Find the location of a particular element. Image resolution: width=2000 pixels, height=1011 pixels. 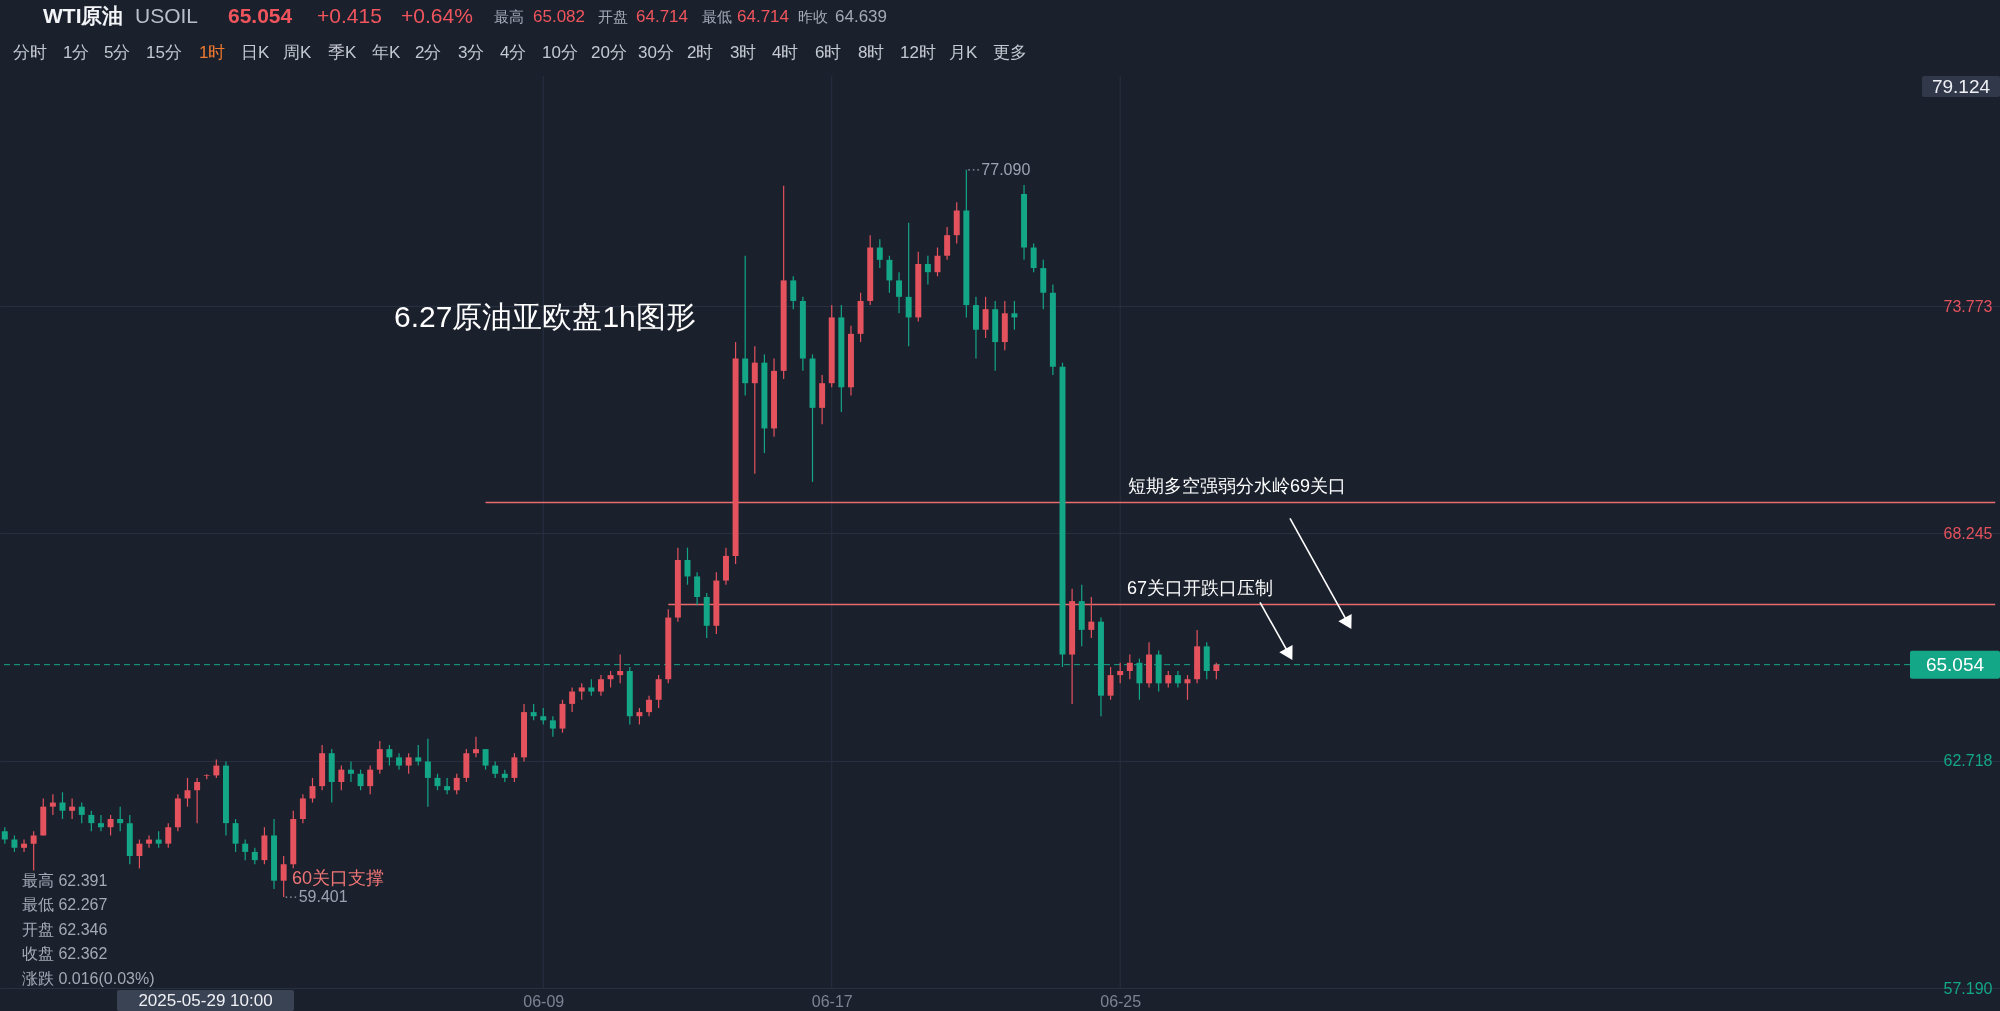

y-tick-label: 68.245 is located at coordinates (1968, 533).